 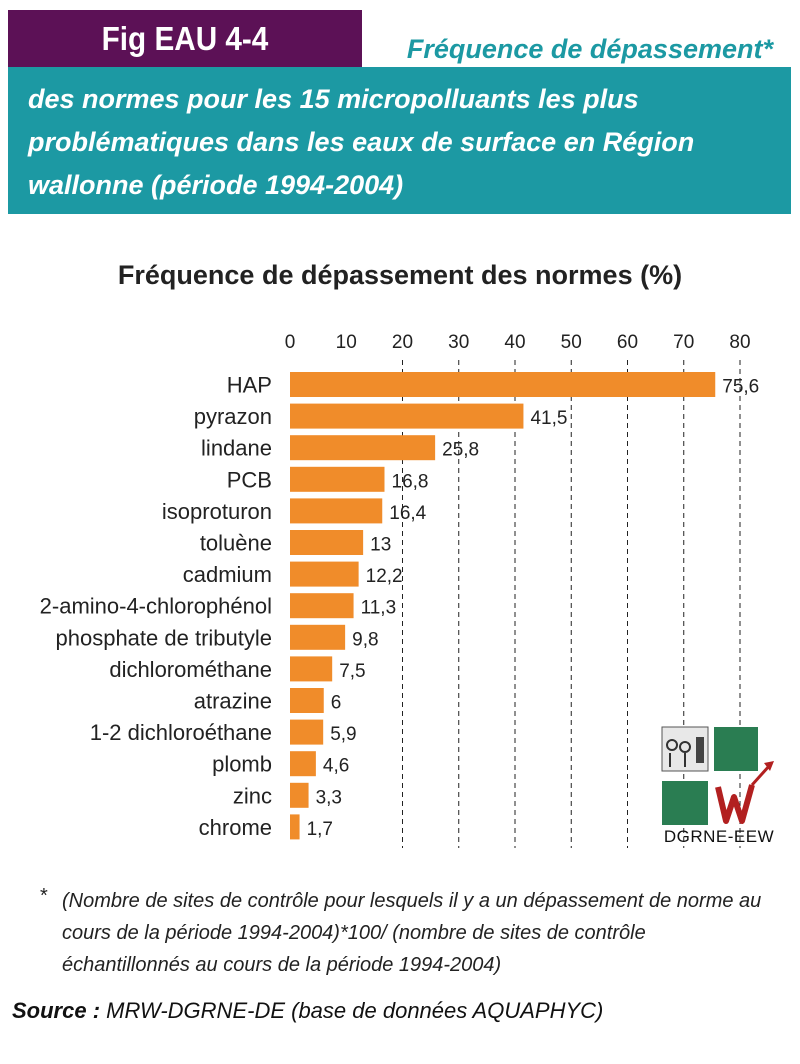 I want to click on value-label: 11,3, so click(x=379, y=608).